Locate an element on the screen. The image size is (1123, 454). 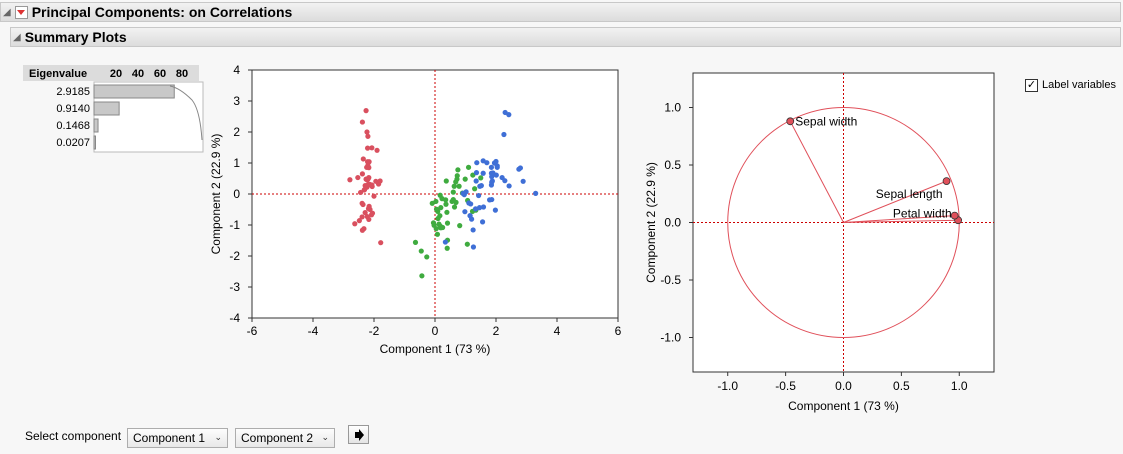
arrow-right-icon is located at coordinates (359, 434).